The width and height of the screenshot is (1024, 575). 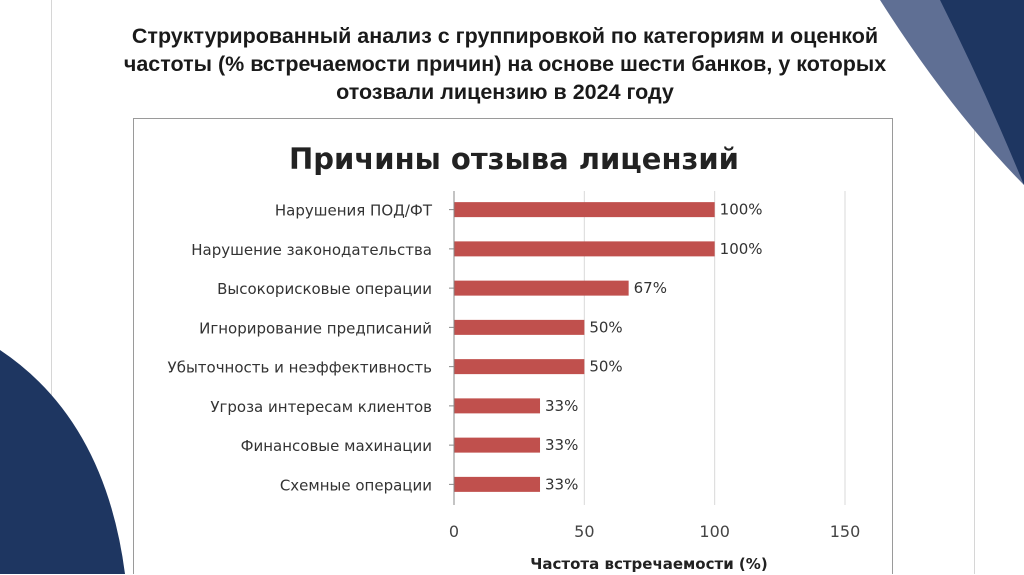 I want to click on category-label: Финансовые махинации, so click(x=336, y=446).